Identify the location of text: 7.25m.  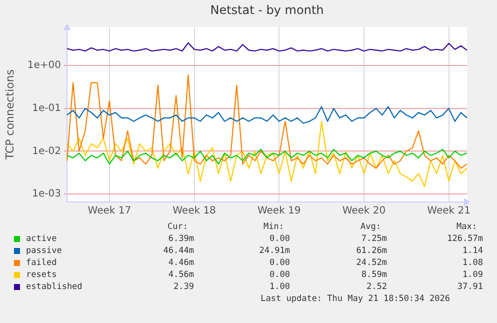
(374, 239).